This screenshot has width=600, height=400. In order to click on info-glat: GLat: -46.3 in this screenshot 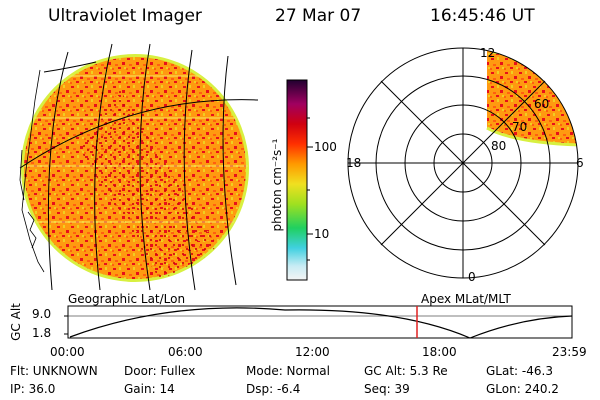, I will do `click(519, 371)`.